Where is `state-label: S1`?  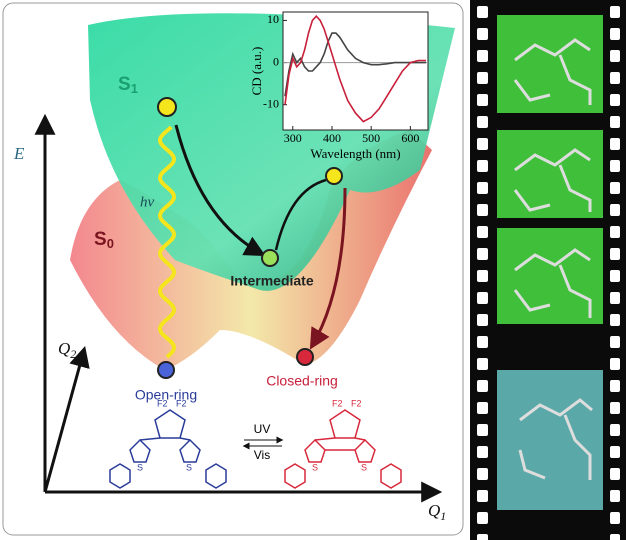 state-label: S1 is located at coordinates (128, 85).